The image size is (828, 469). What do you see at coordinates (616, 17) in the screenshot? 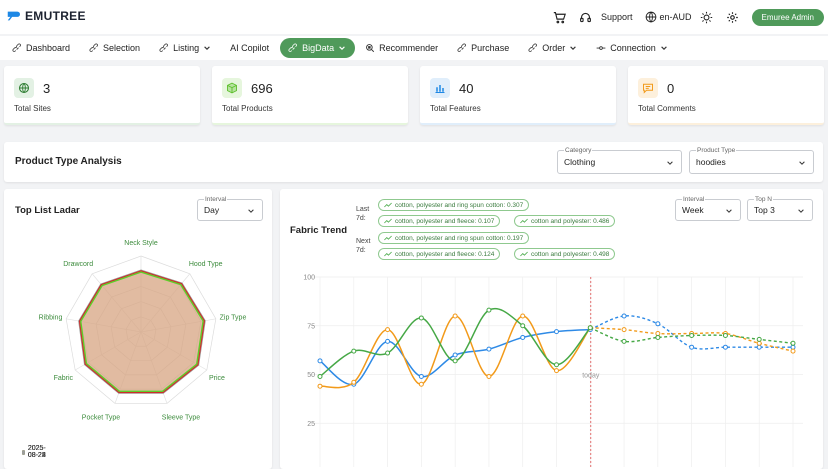
I see `support-link: Support` at bounding box center [616, 17].